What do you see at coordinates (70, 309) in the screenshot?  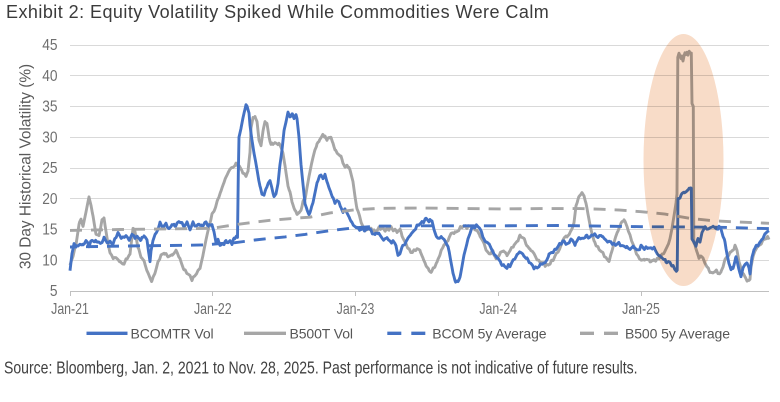 I see `svg-text: Jan-21` at bounding box center [70, 309].